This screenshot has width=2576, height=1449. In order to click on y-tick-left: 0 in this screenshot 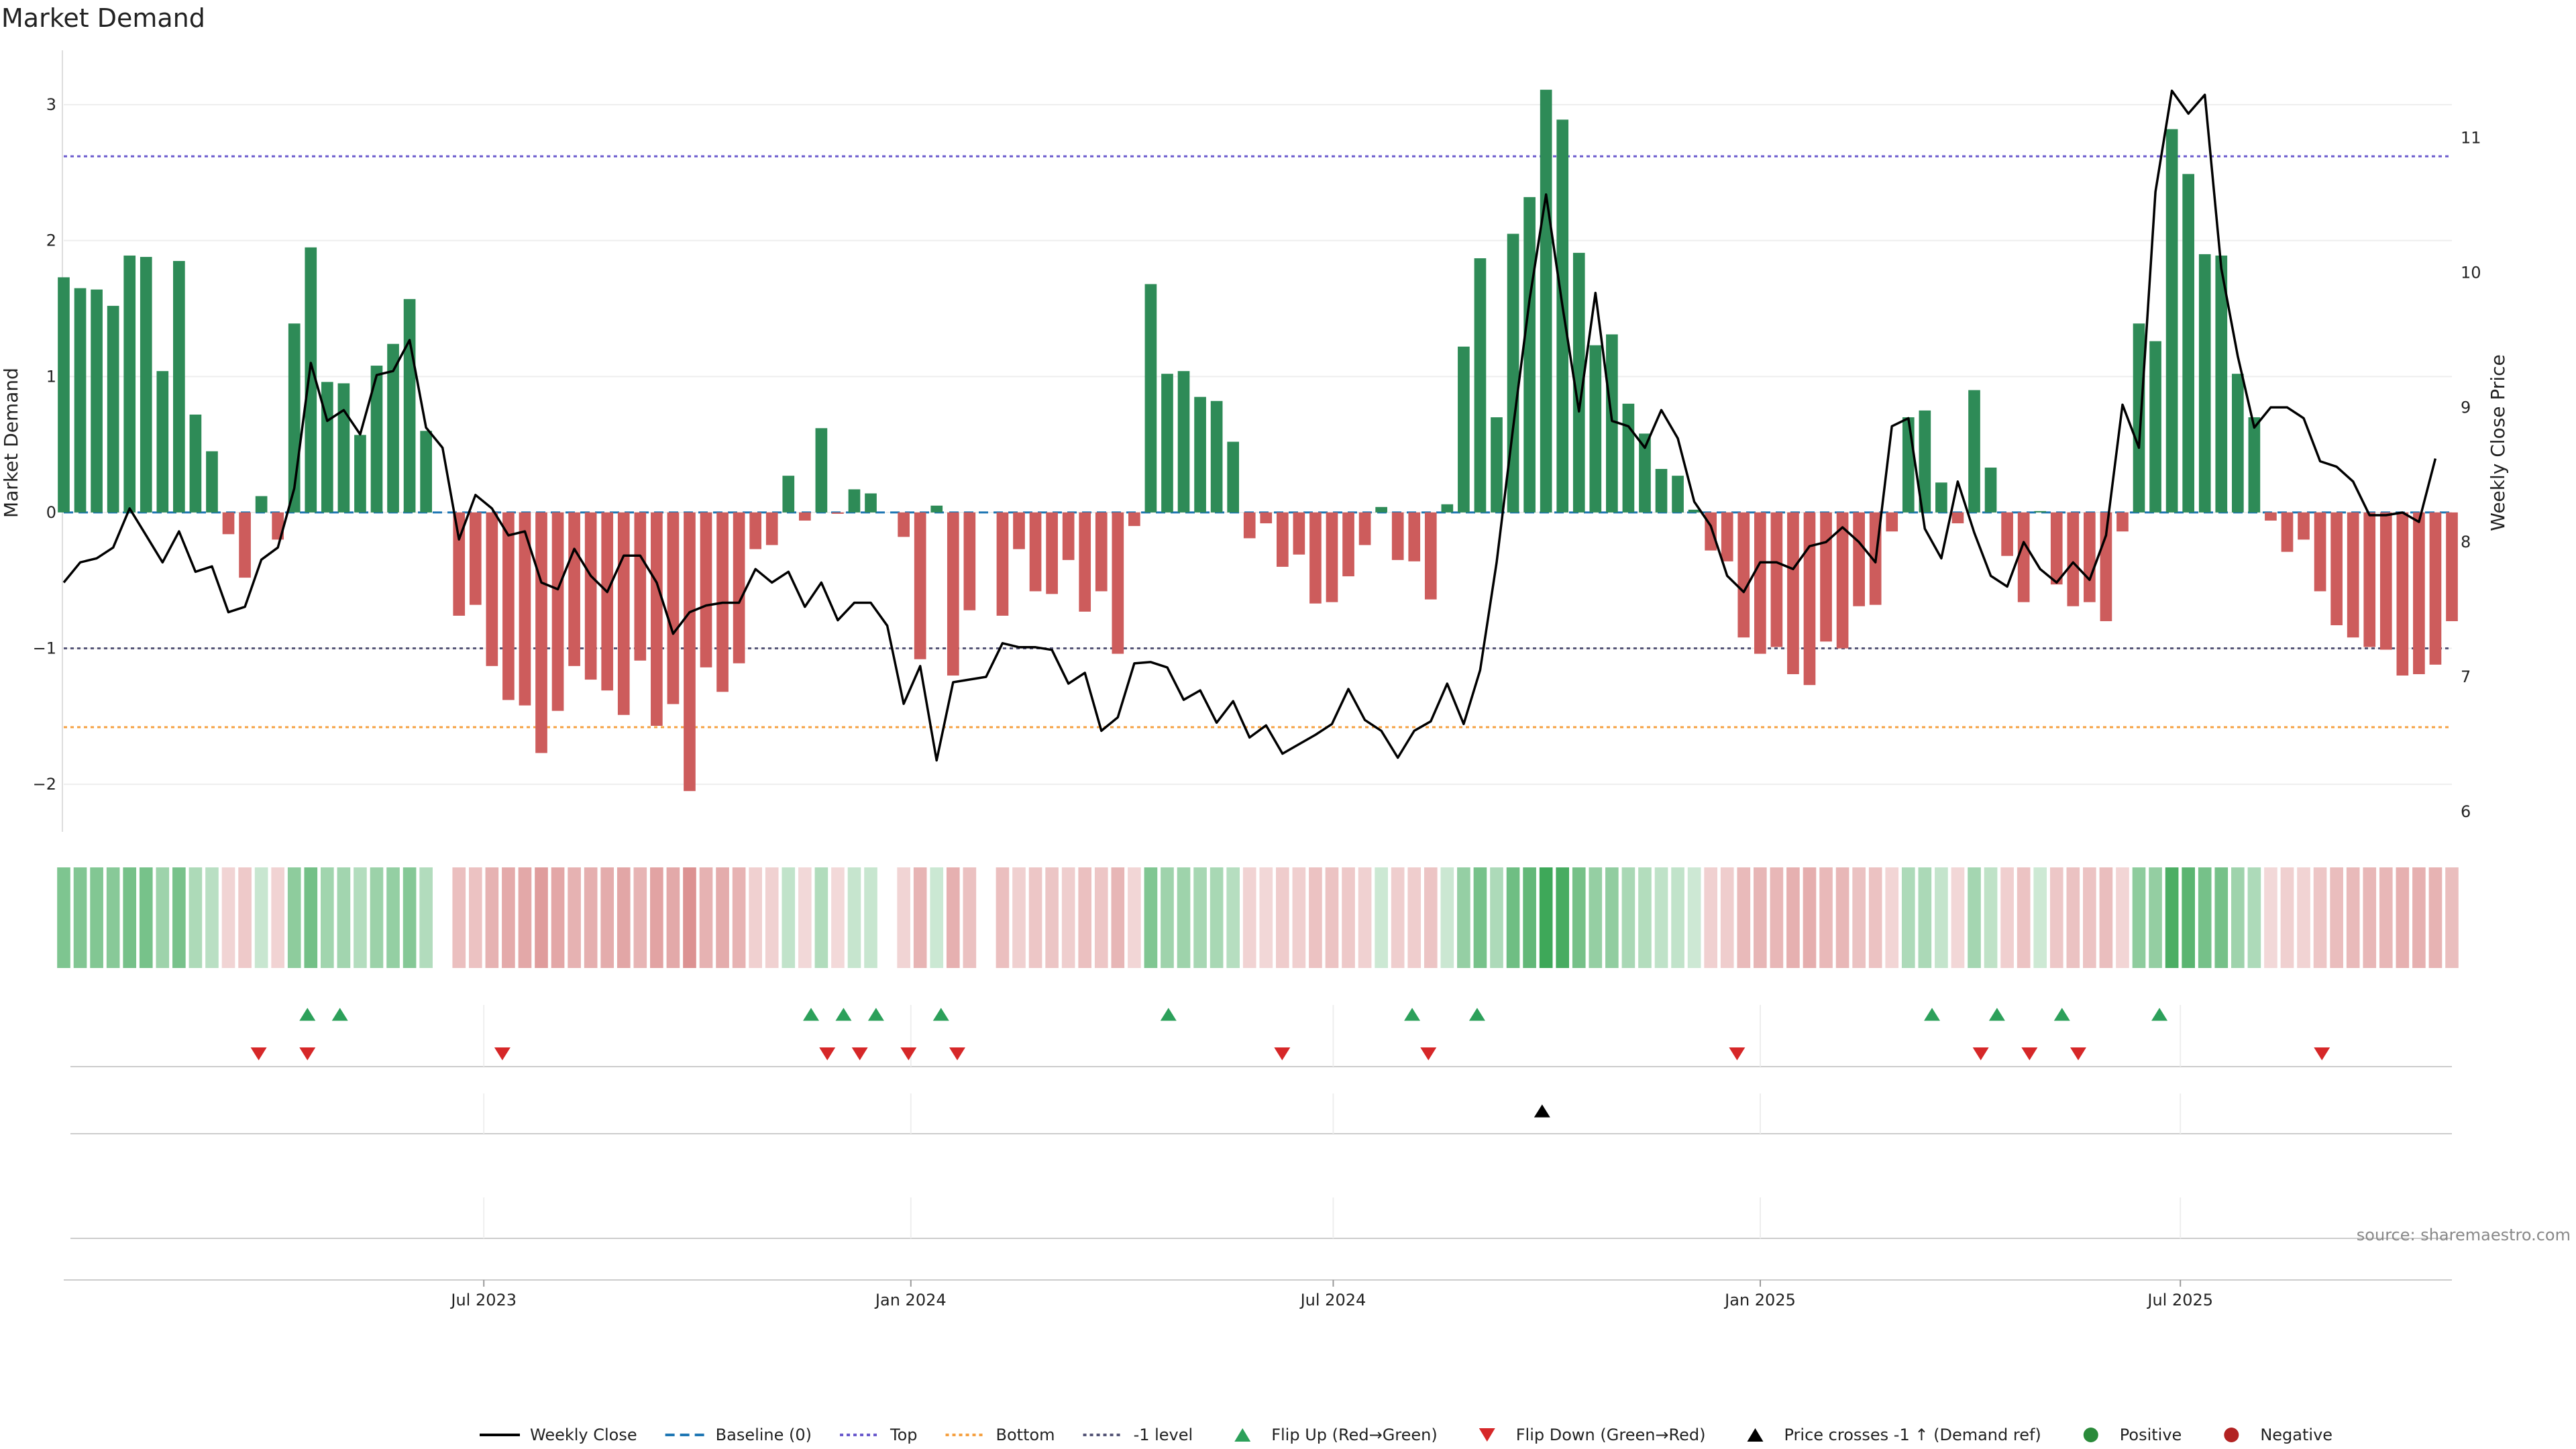, I will do `click(51, 512)`.